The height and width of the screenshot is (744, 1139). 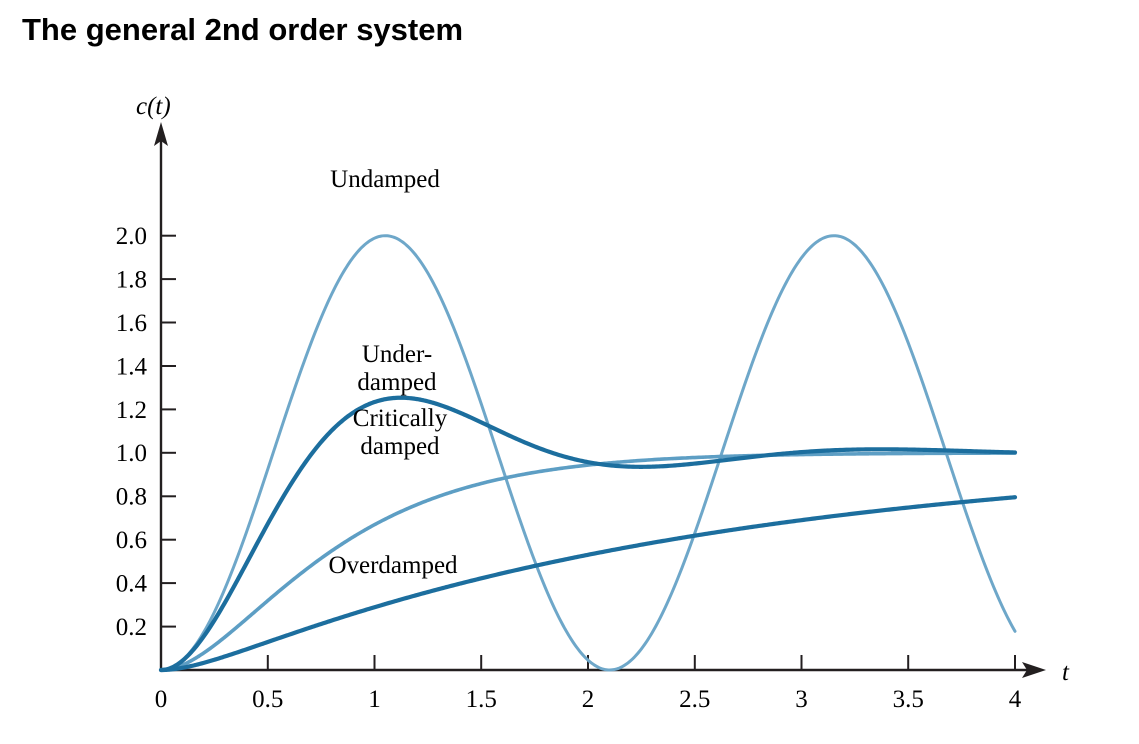 I want to click on y-tick-label: 0.4, so click(x=132, y=584).